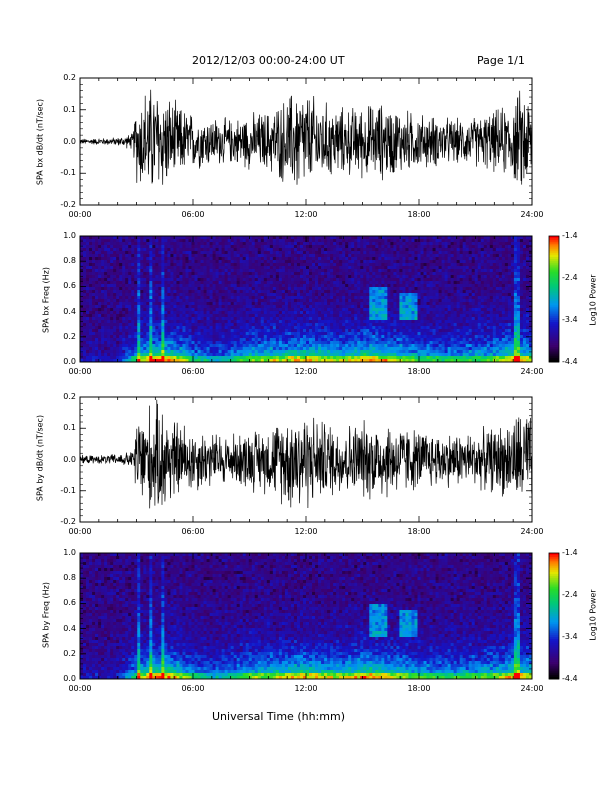 This screenshot has width=612, height=792. I want to click on panel-1-xtick-label: 12:00, so click(306, 214).